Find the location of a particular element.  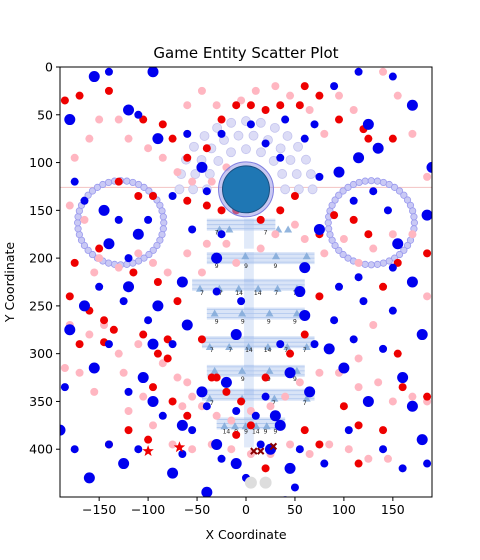

x-tick-label: 100 is located at coordinates (344, 509).